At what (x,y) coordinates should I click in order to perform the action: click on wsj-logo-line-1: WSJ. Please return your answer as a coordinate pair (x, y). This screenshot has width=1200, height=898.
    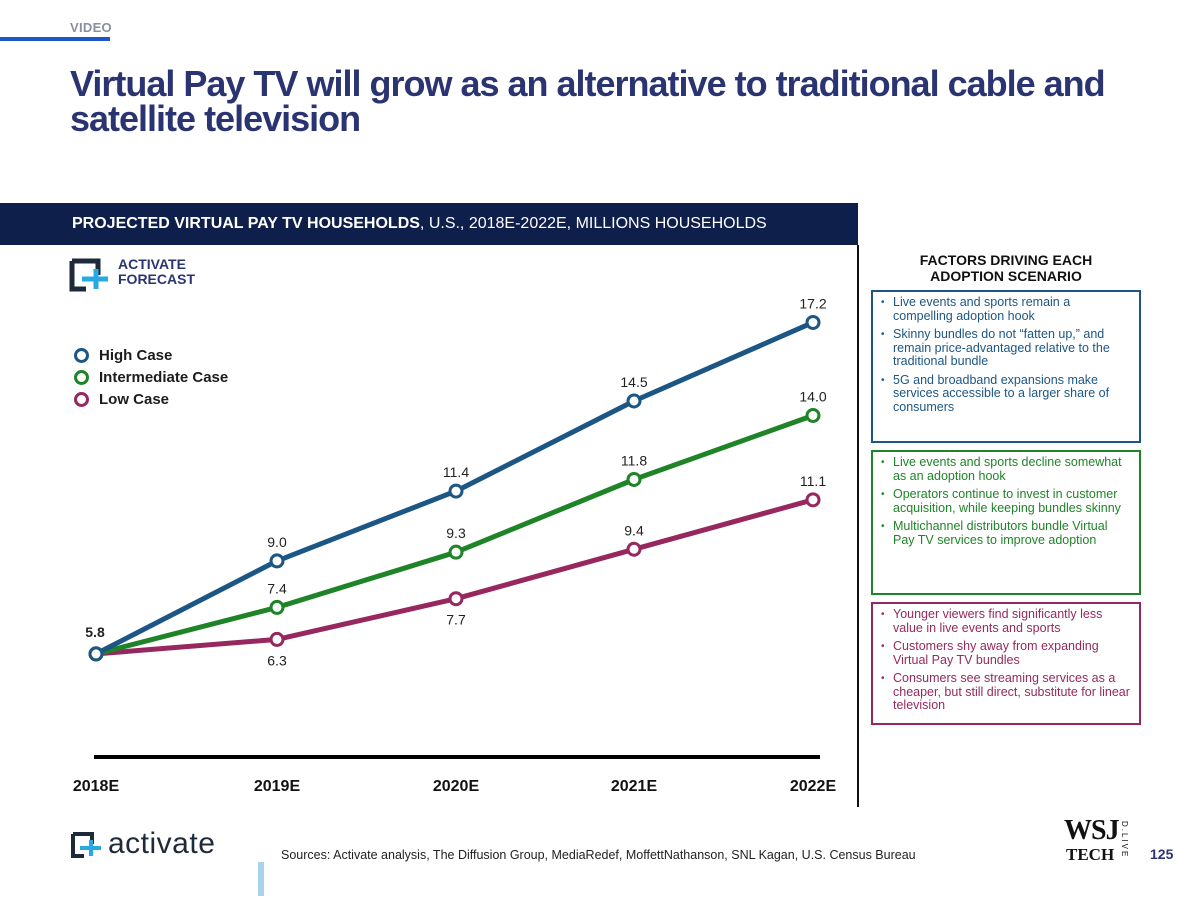
    Looking at the image, I should click on (1092, 830).